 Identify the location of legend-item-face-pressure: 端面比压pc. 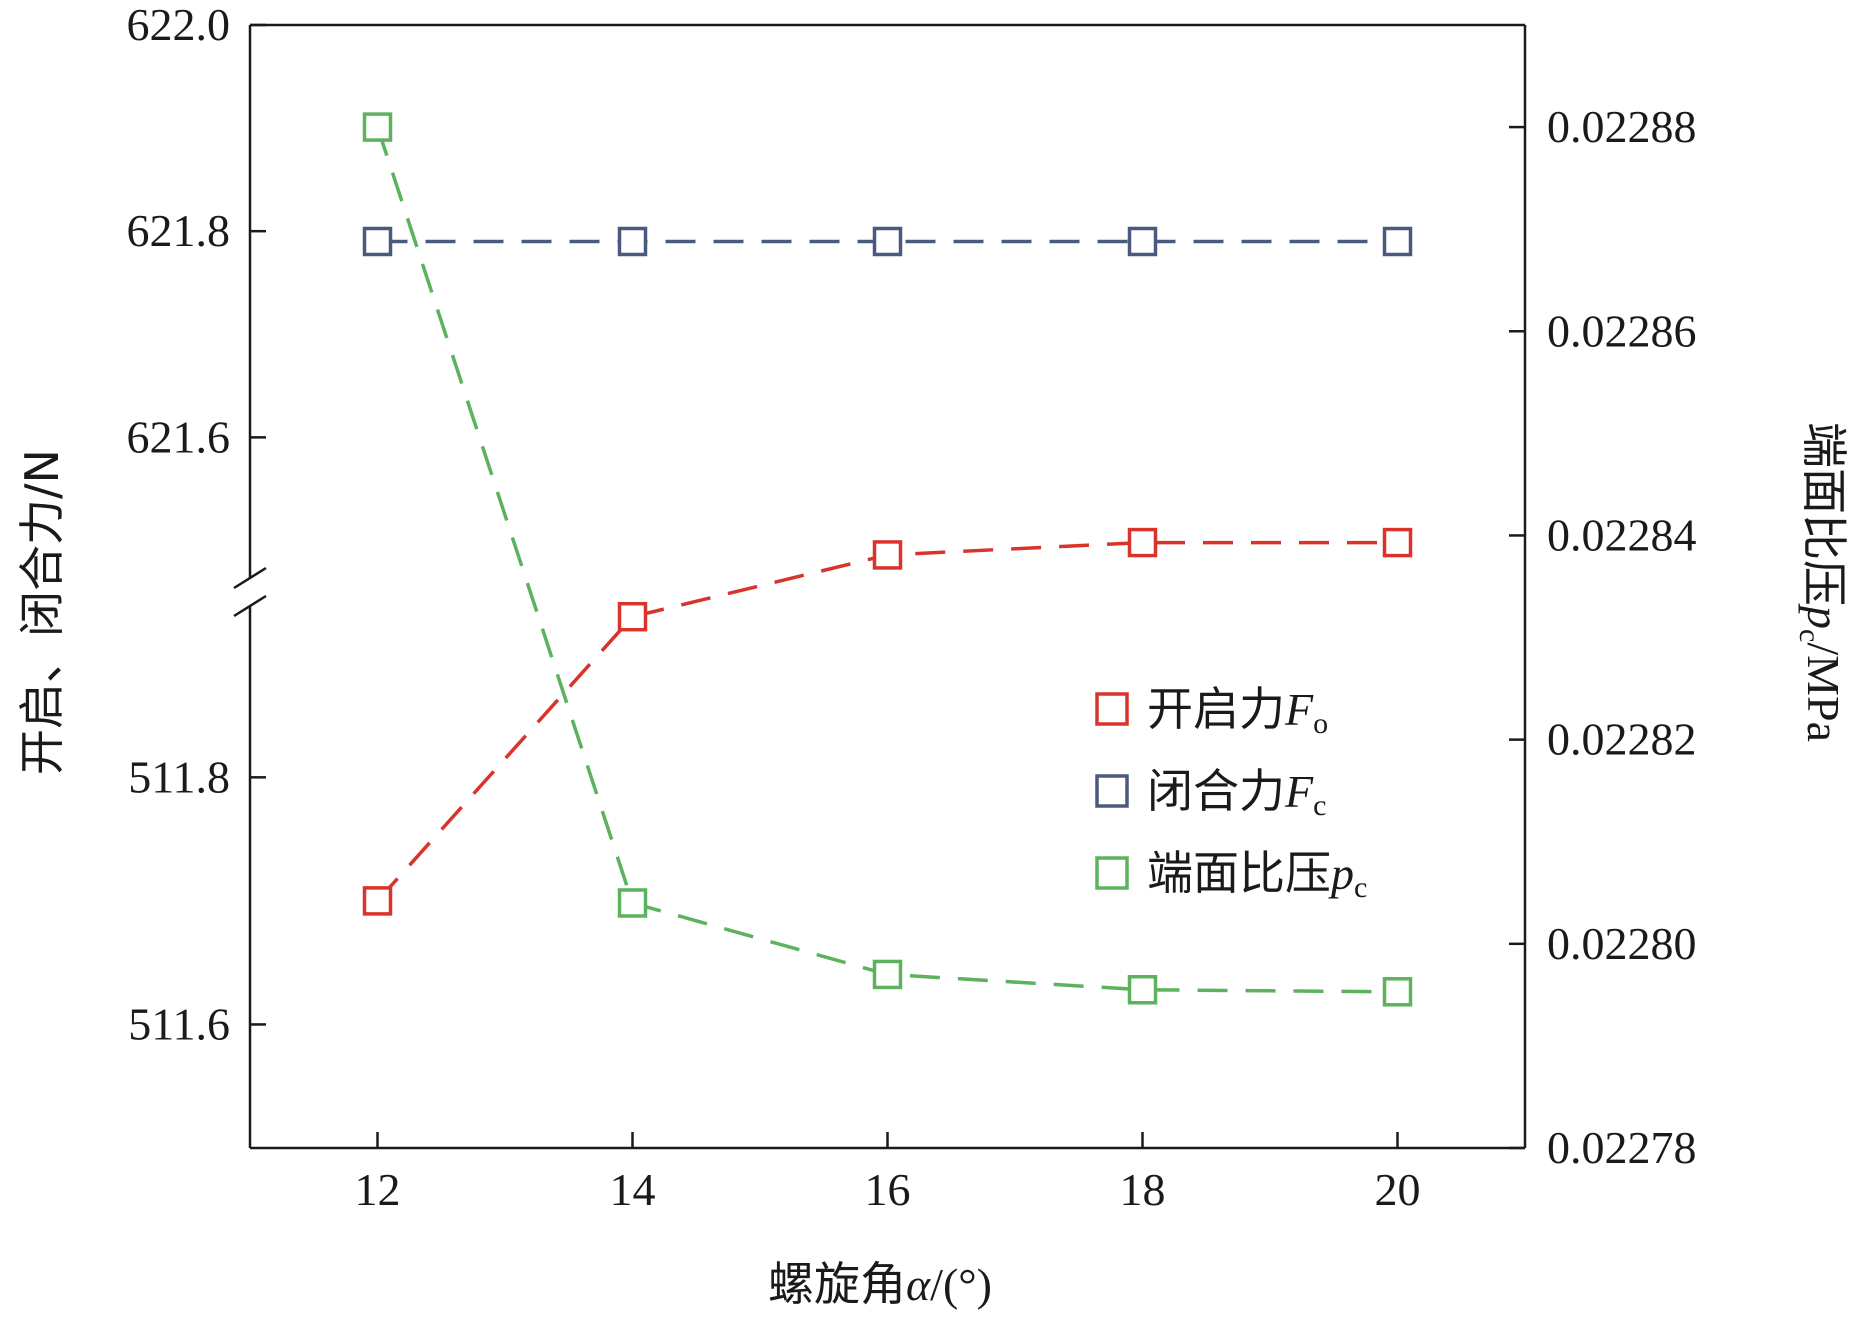
(1231, 875).